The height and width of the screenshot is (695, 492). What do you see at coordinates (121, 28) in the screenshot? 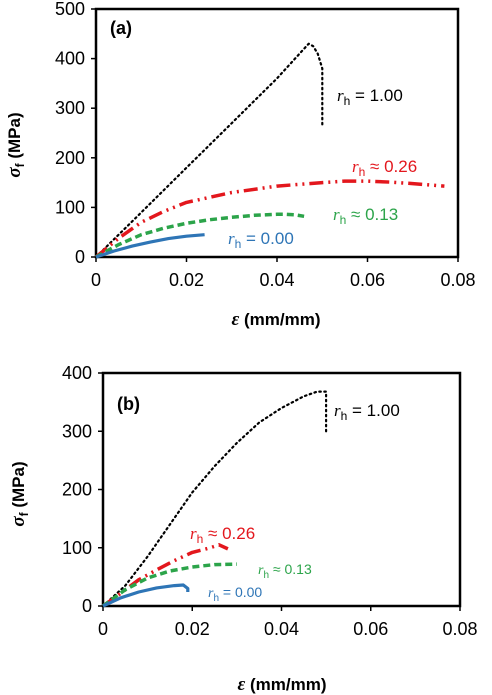
I see `panel-label: (a)` at bounding box center [121, 28].